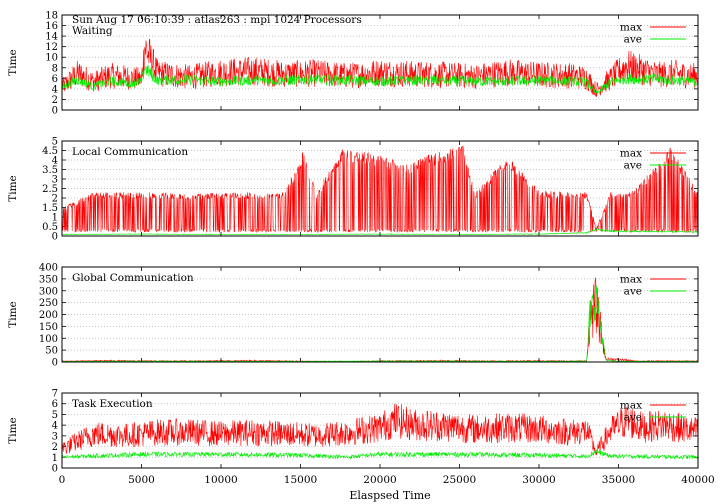  What do you see at coordinates (51, 37) in the screenshot?
I see `y-tick-label: 14` at bounding box center [51, 37].